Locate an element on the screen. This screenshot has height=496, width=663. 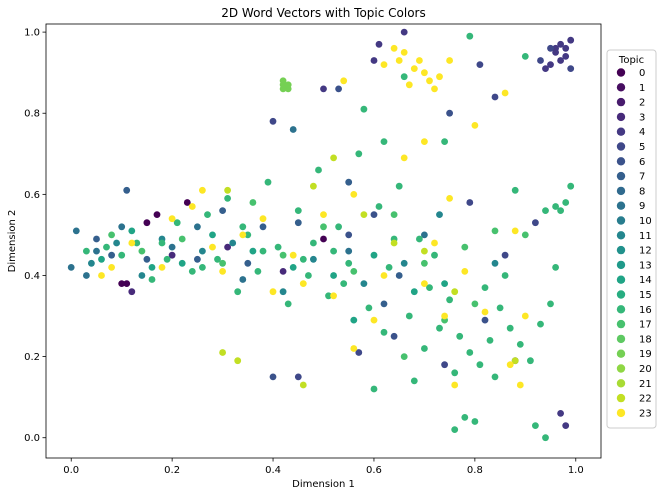
x-tick-label: 0.6 is located at coordinates (374, 470).